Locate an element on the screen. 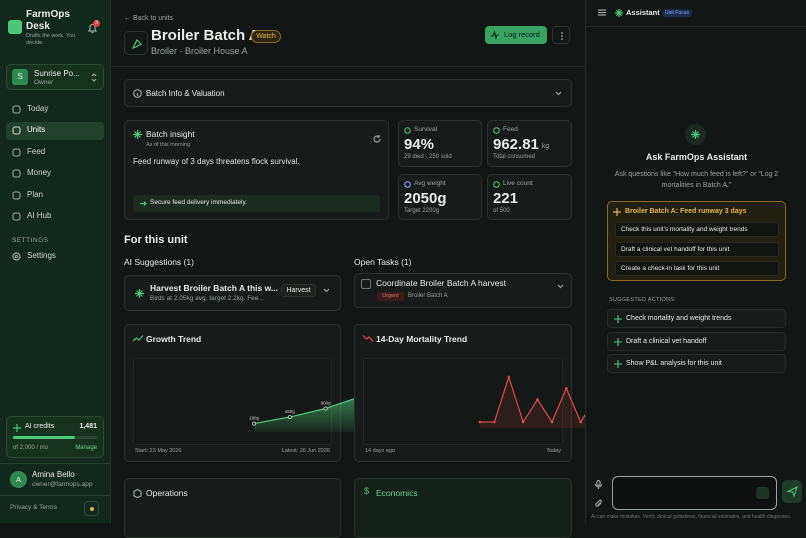 The height and width of the screenshot is (538, 806). stat-value: 962.81 is located at coordinates (516, 144).